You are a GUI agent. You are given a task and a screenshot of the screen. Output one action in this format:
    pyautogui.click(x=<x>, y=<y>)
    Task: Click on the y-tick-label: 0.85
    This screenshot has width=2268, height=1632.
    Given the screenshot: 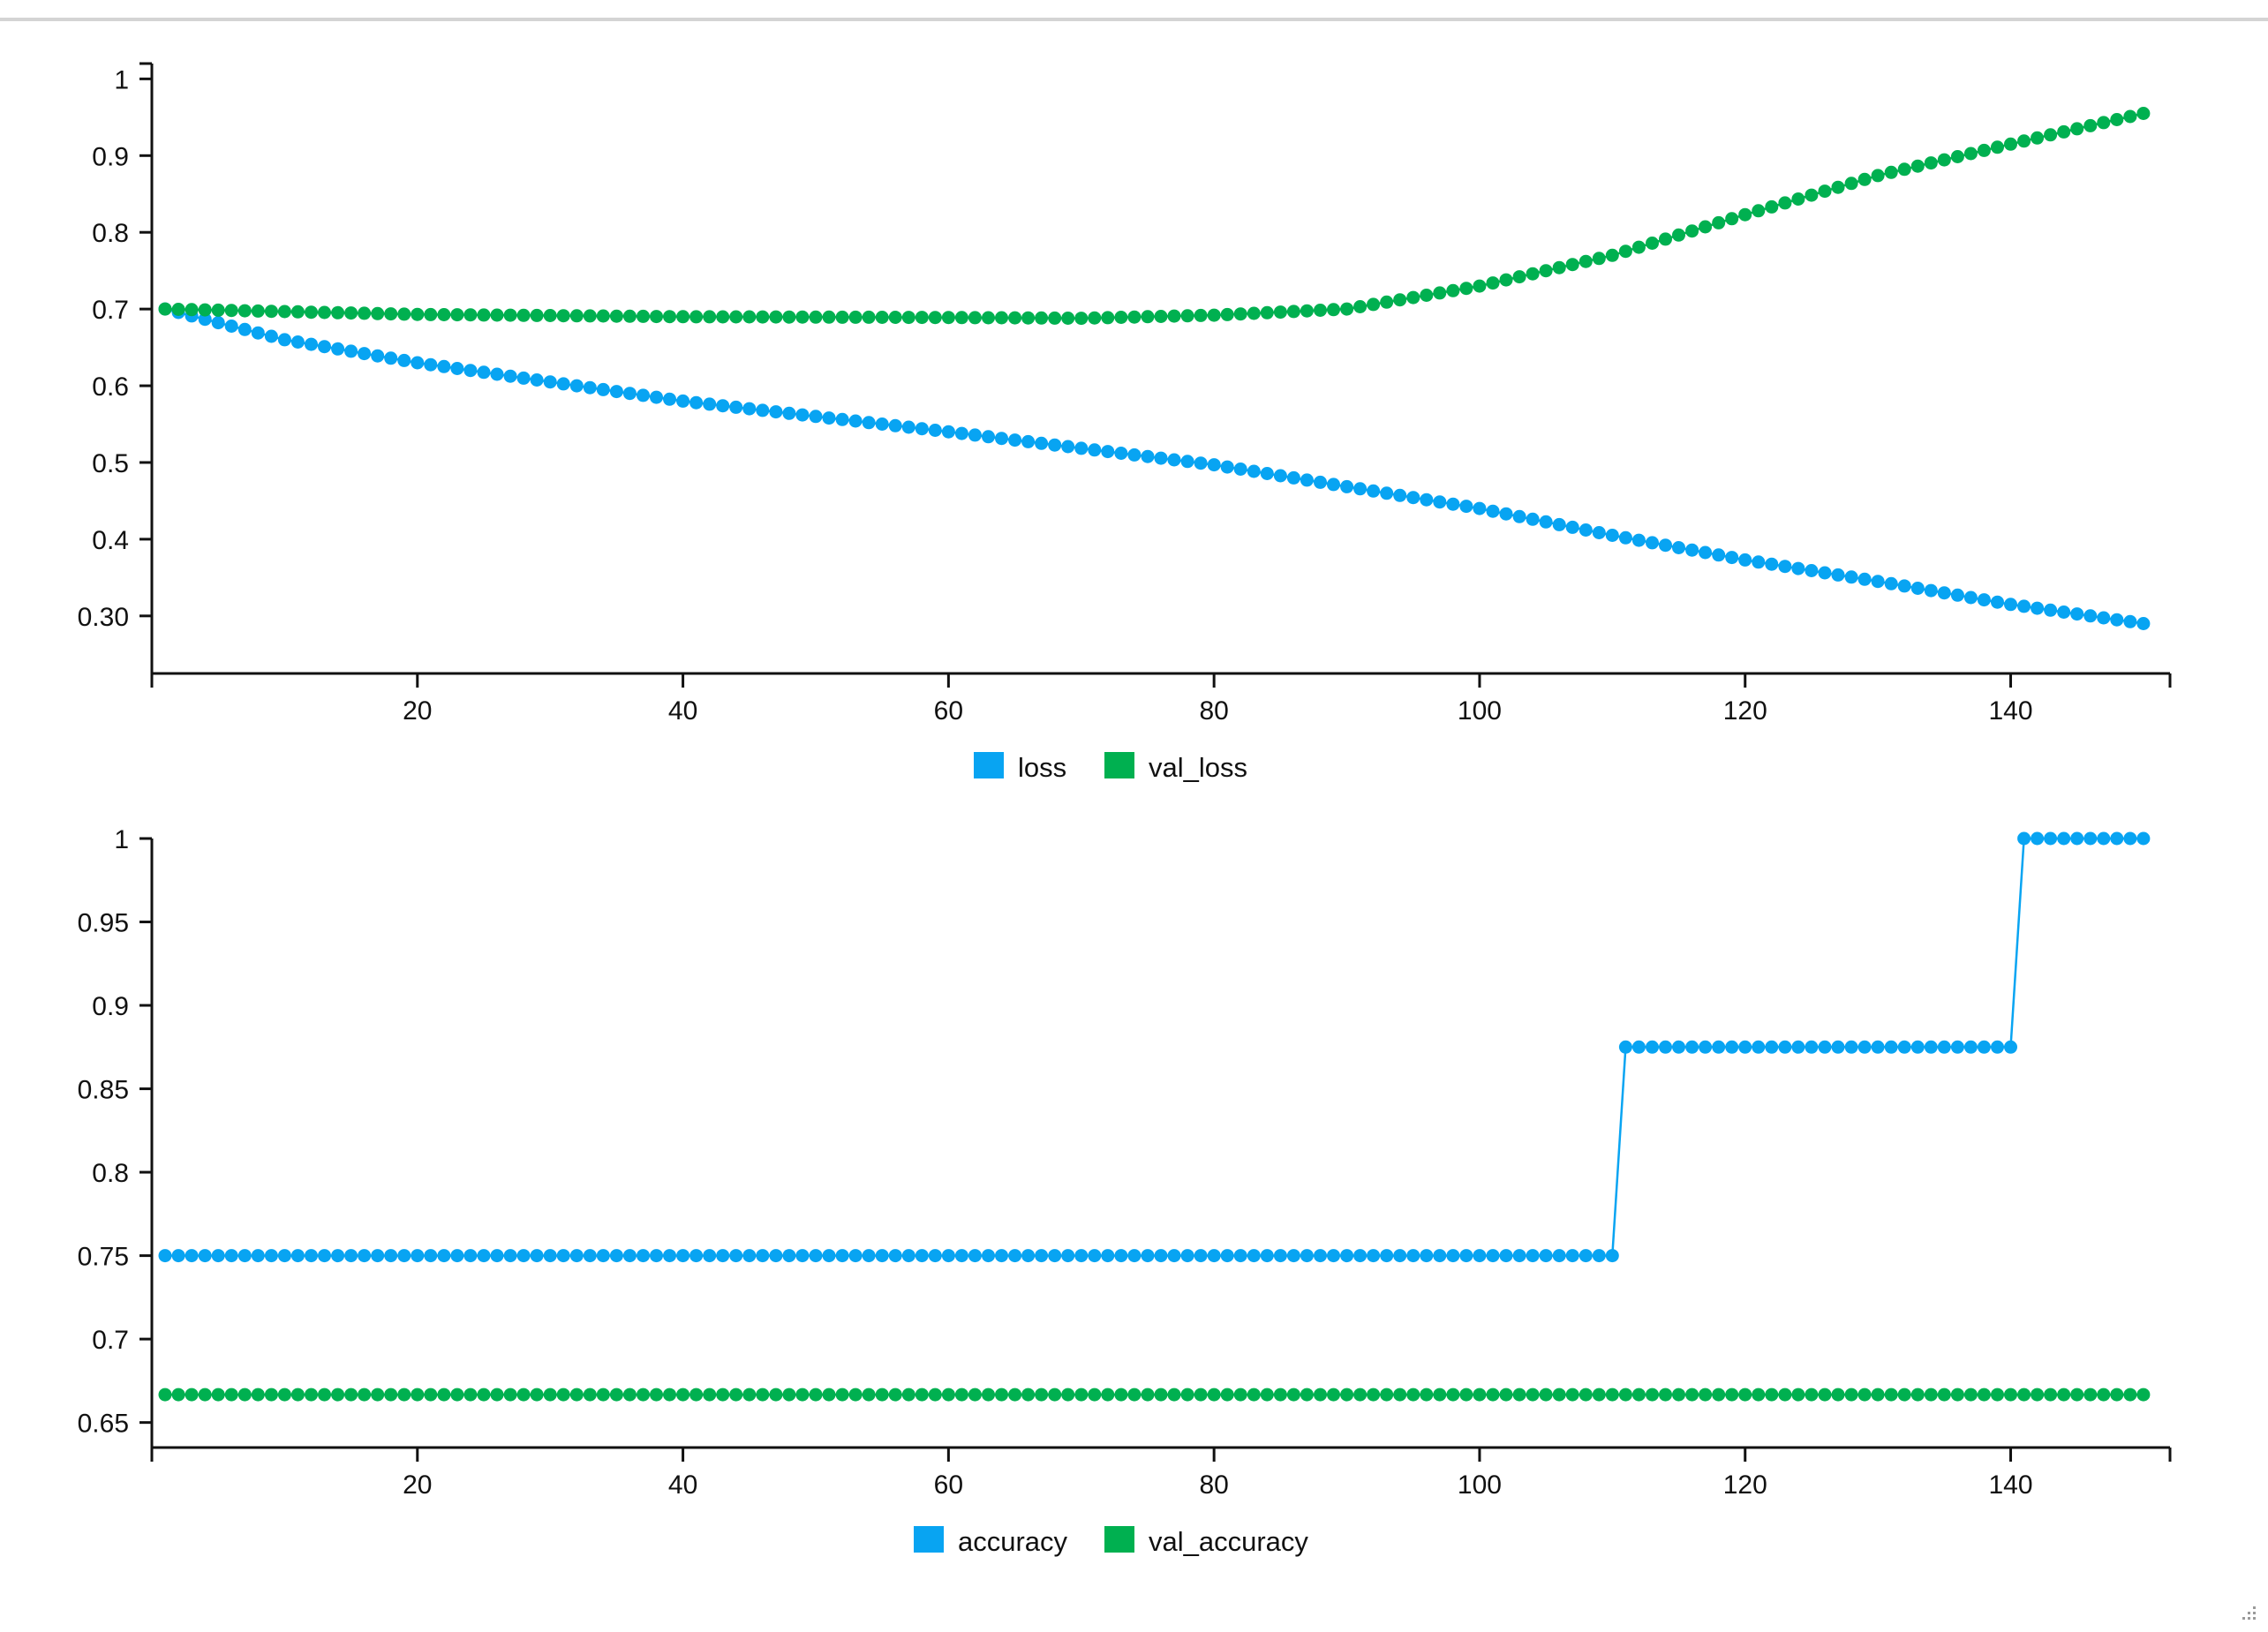 What is the action you would take?
    pyautogui.click(x=103, y=1090)
    